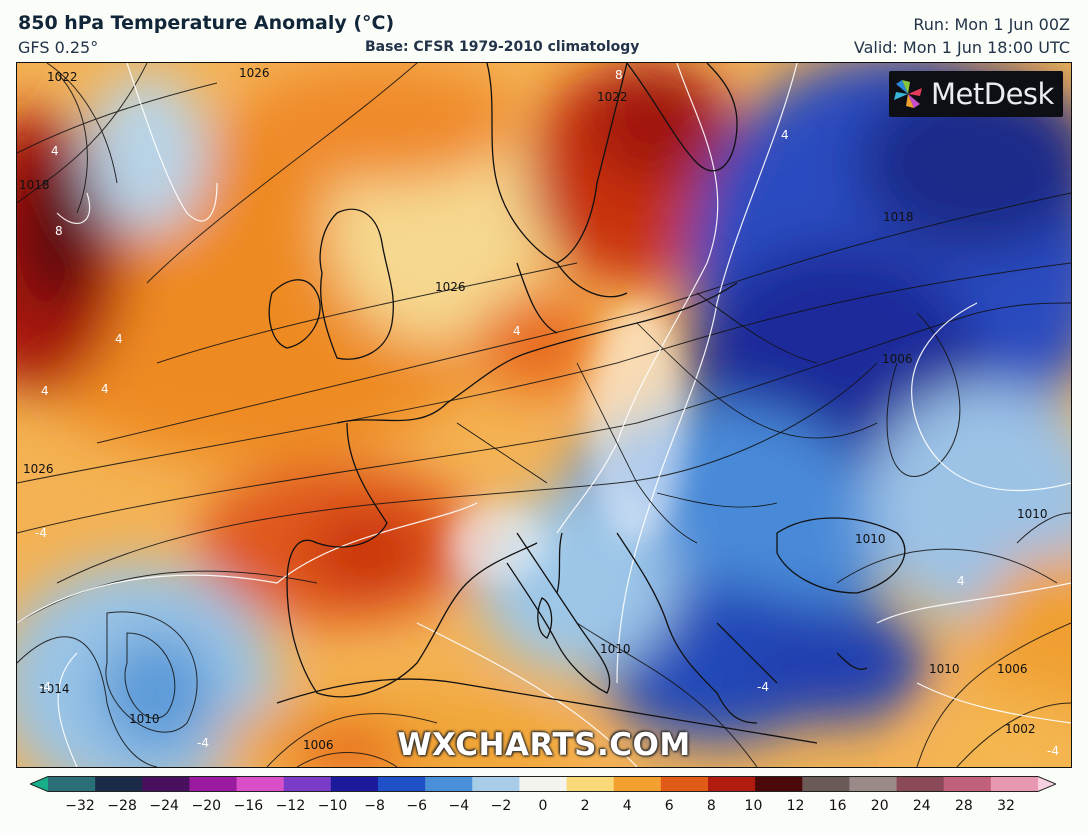  What do you see at coordinates (963, 806) in the screenshot?
I see `color-scale-tick: 28` at bounding box center [963, 806].